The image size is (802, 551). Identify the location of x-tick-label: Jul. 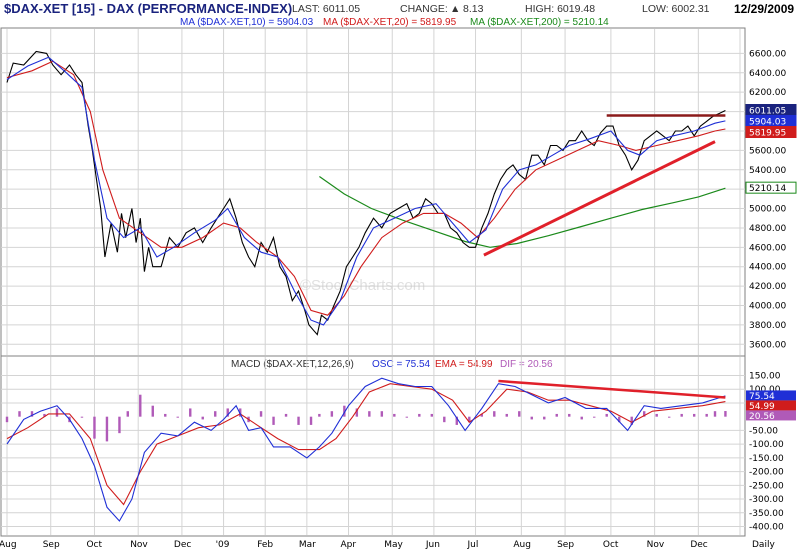
(473, 545).